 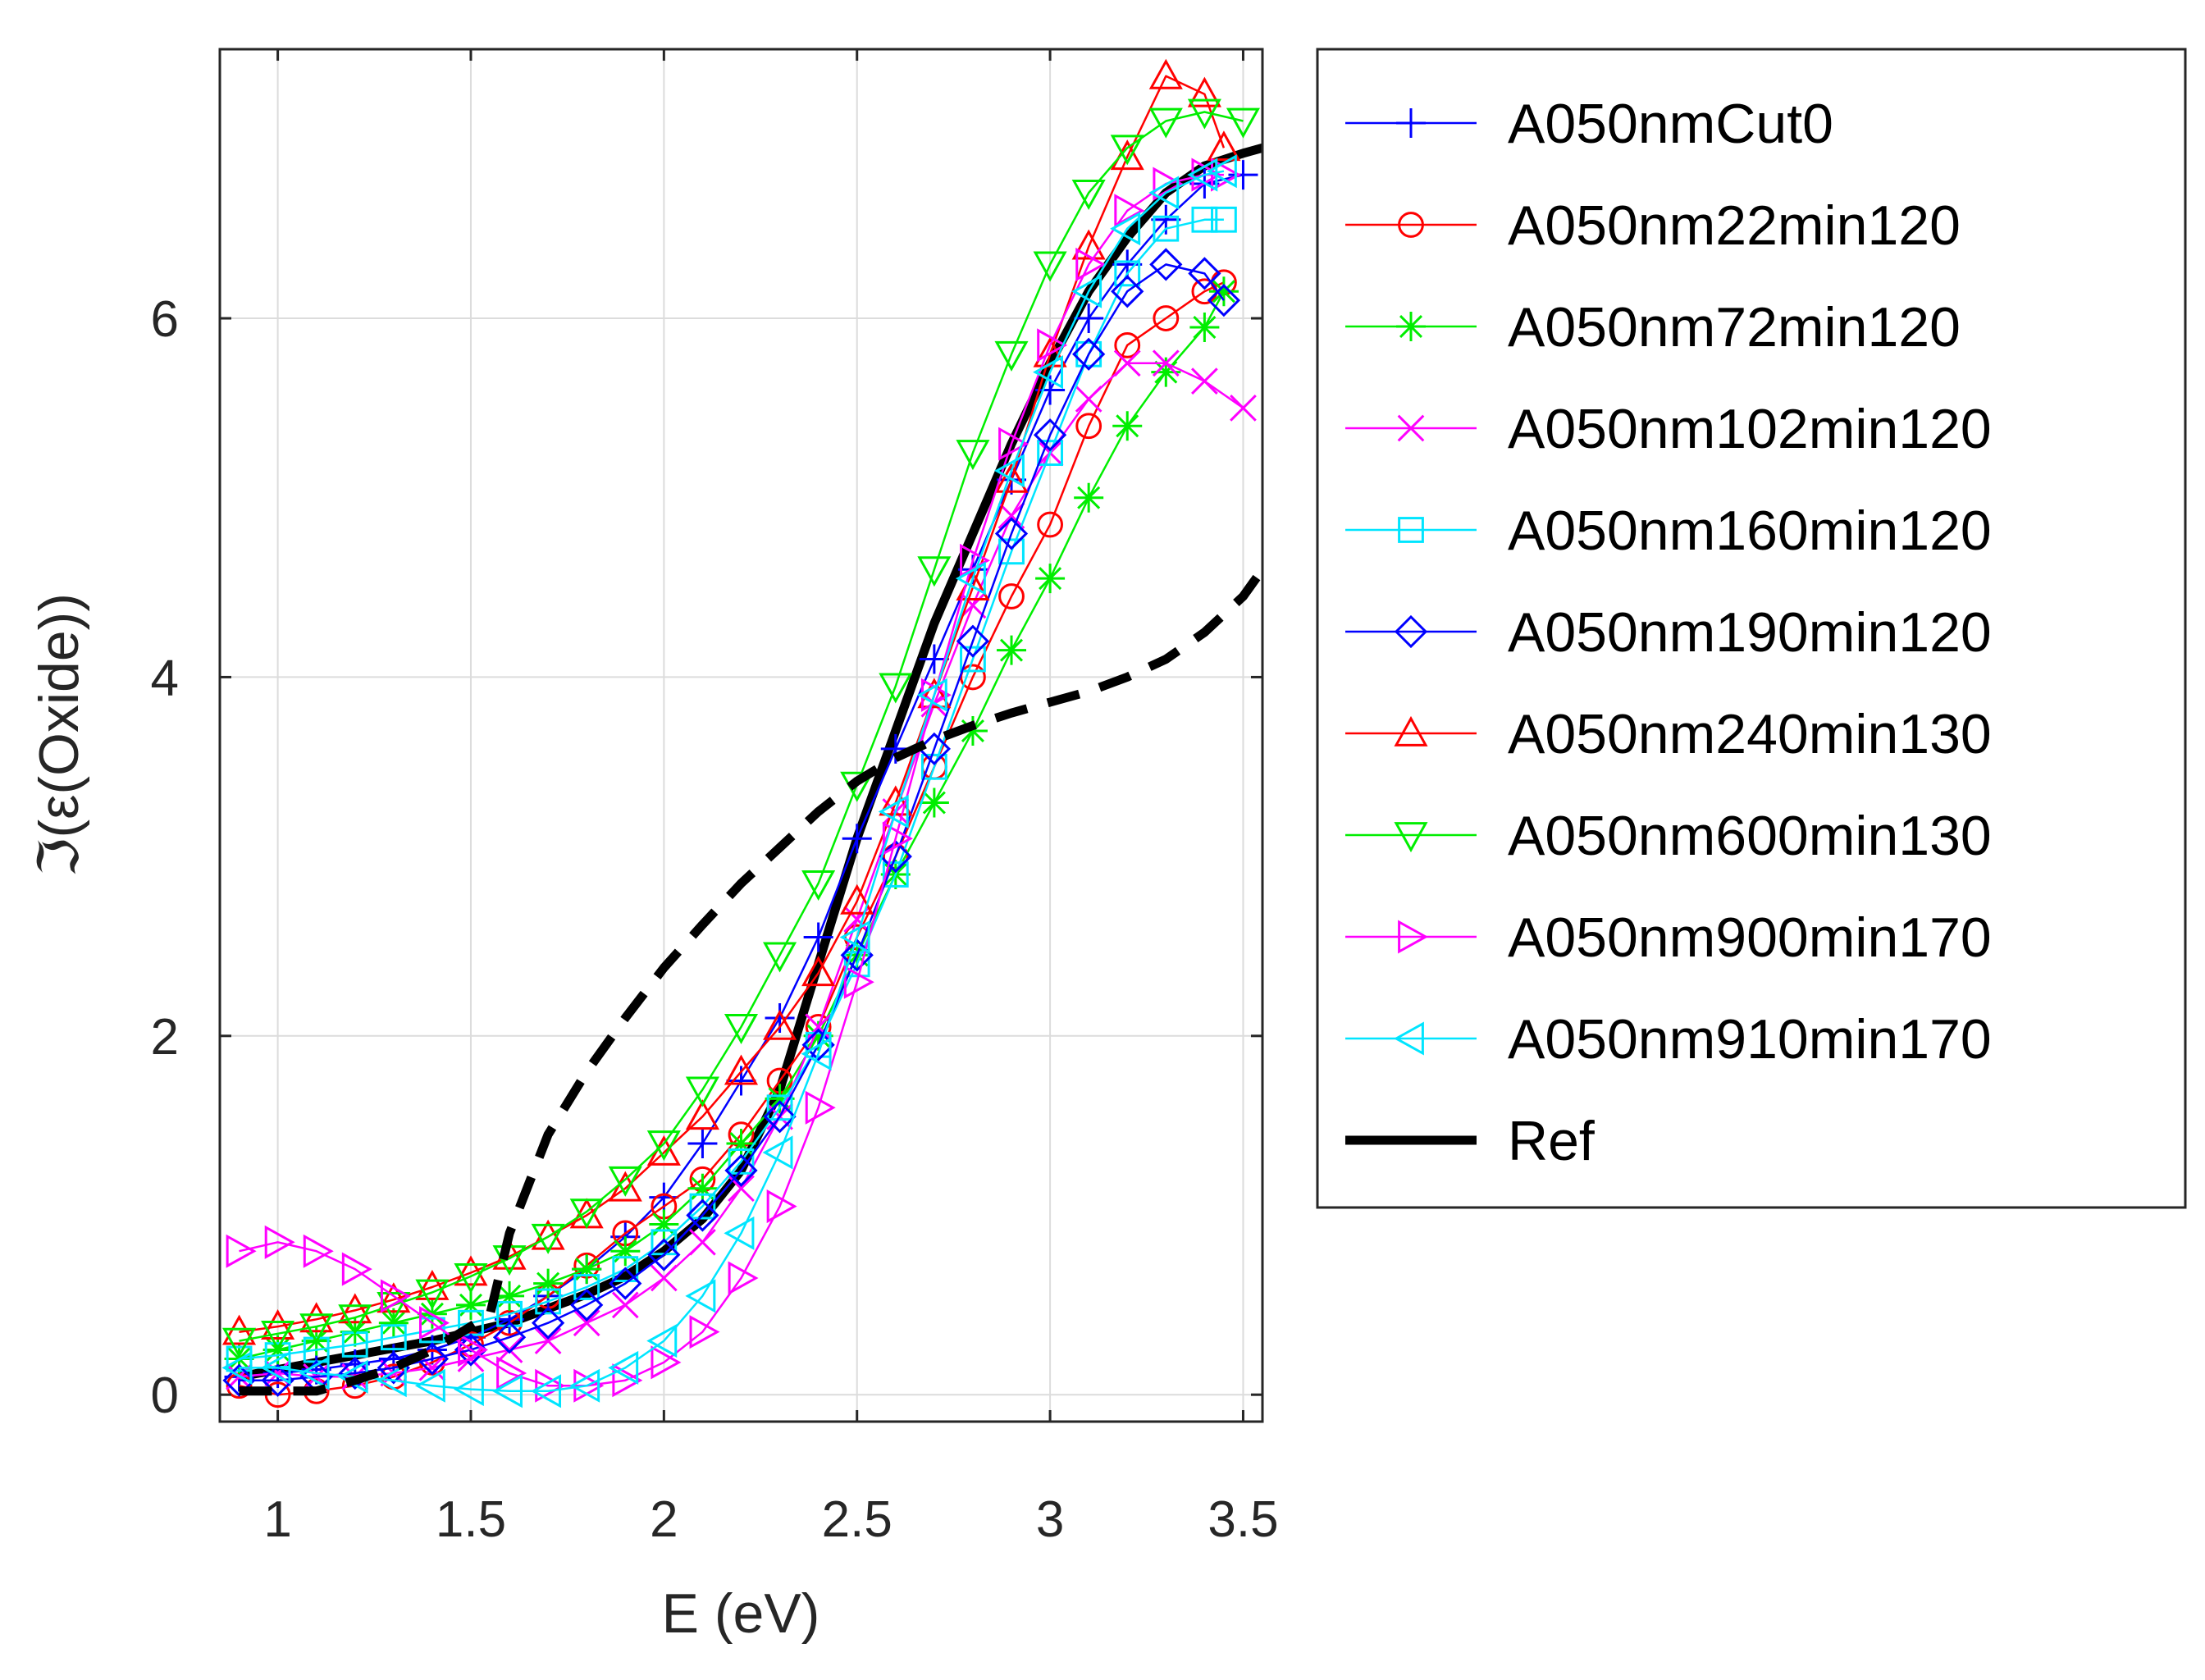 I want to click on legend-item: A050nm22min120, so click(x=1653, y=226).